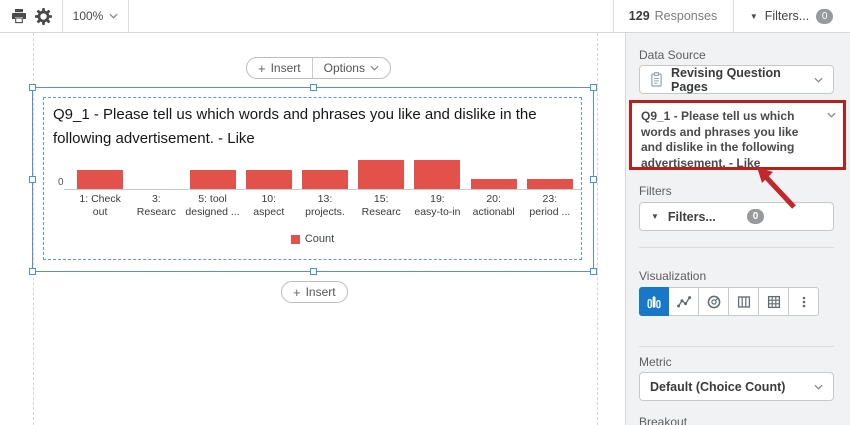 The width and height of the screenshot is (850, 425). I want to click on toolbar-filters-button: ▼ Filters... 0, so click(791, 16).